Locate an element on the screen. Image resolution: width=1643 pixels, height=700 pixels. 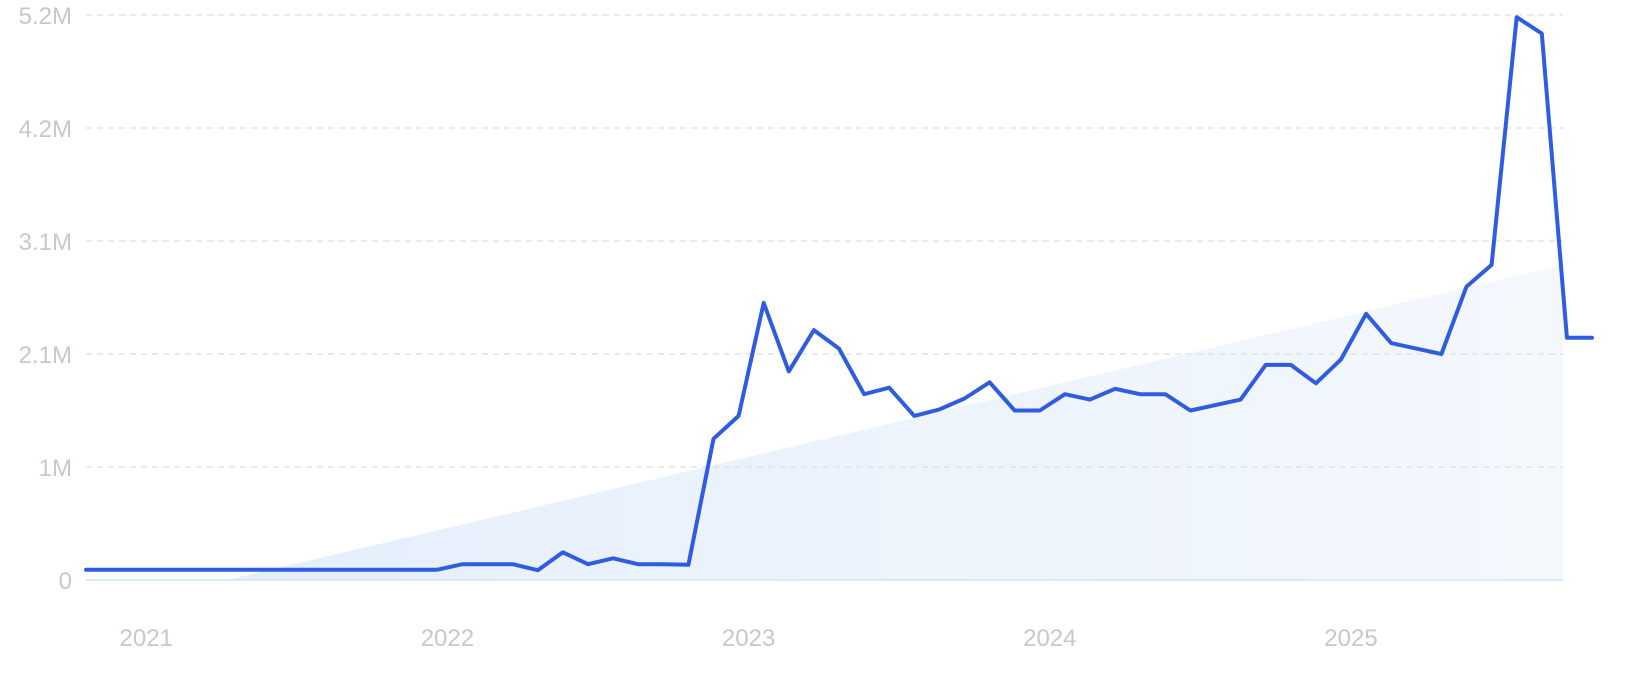
x-tick-label: 2025 is located at coordinates (1350, 638).